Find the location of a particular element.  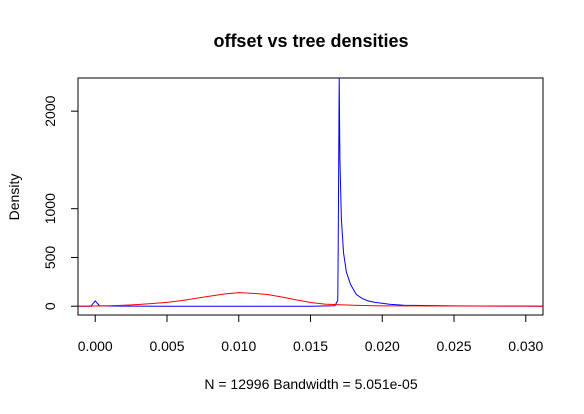

y-tick-label: 1000 is located at coordinates (50, 208).